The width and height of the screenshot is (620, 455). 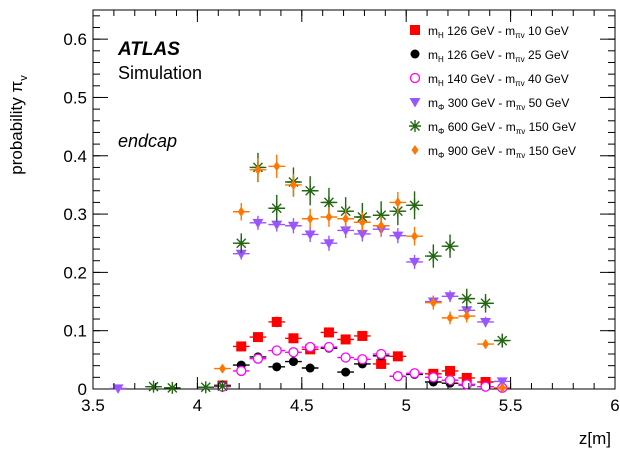 I want to click on legend-label: mΦ 600 GeV - mπv 150 GeV, so click(x=502, y=128).